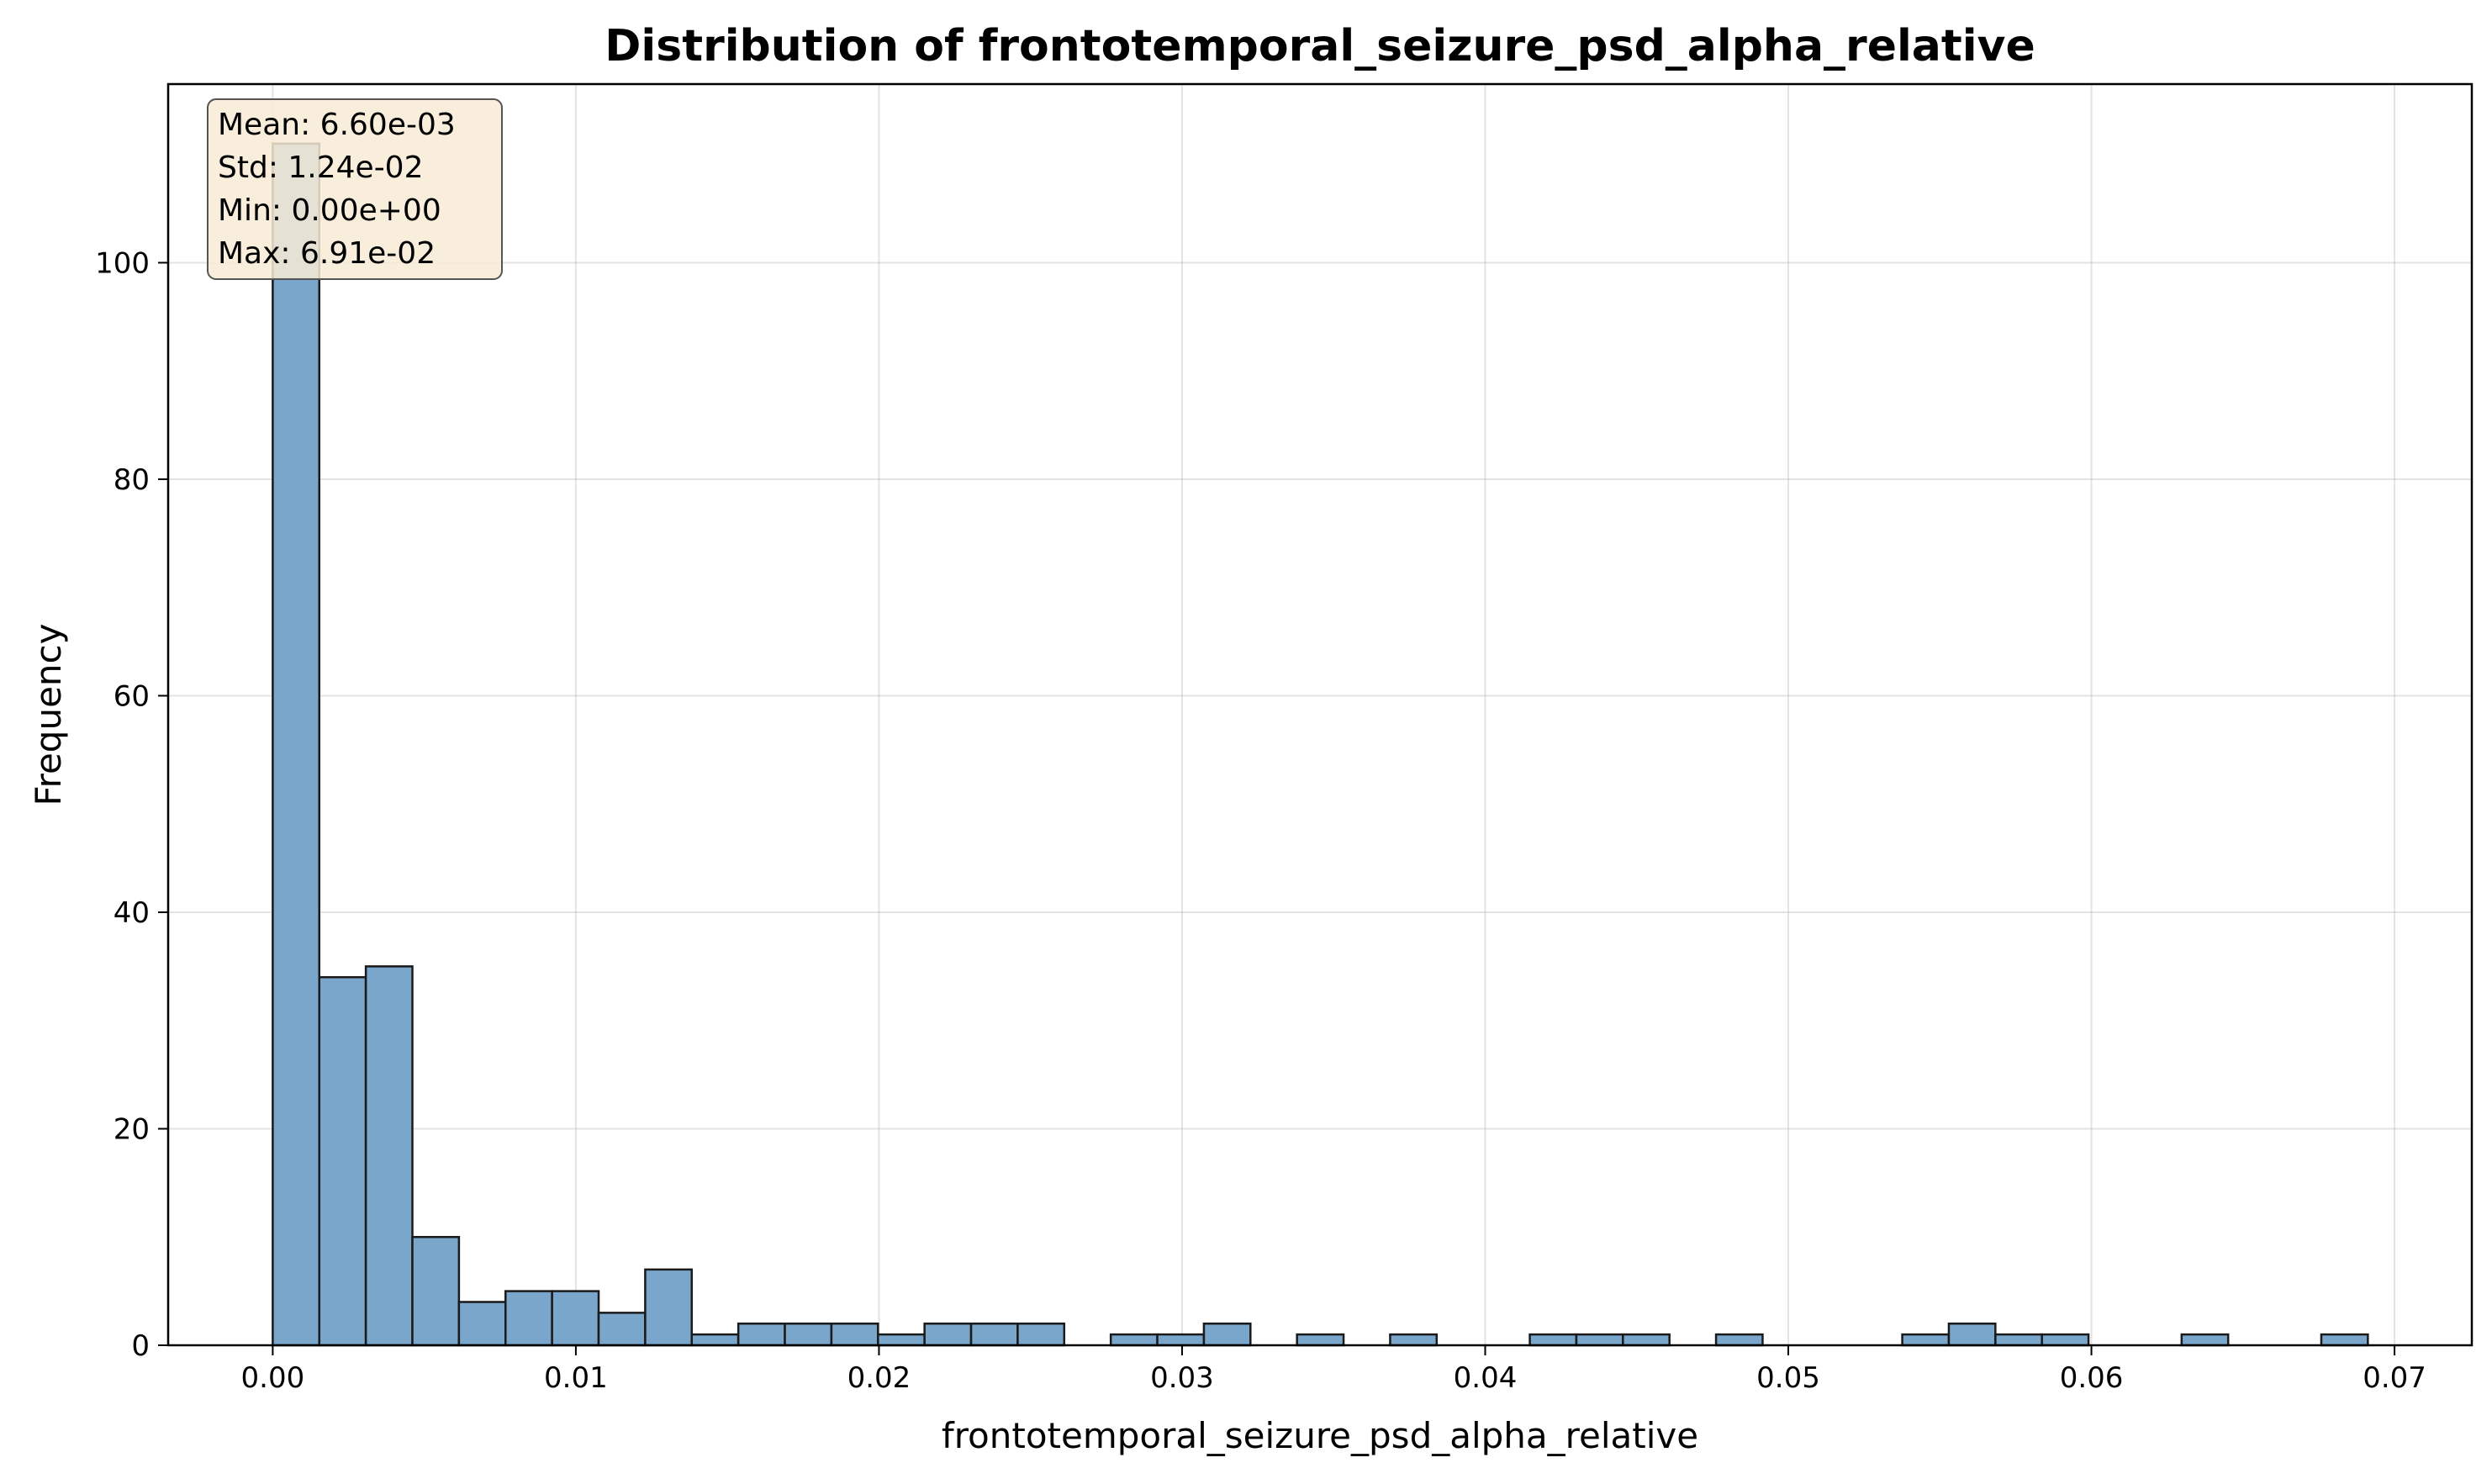 This screenshot has width=2492, height=1484. What do you see at coordinates (2394, 1378) in the screenshot?
I see `x-tick-label: 0.07` at bounding box center [2394, 1378].